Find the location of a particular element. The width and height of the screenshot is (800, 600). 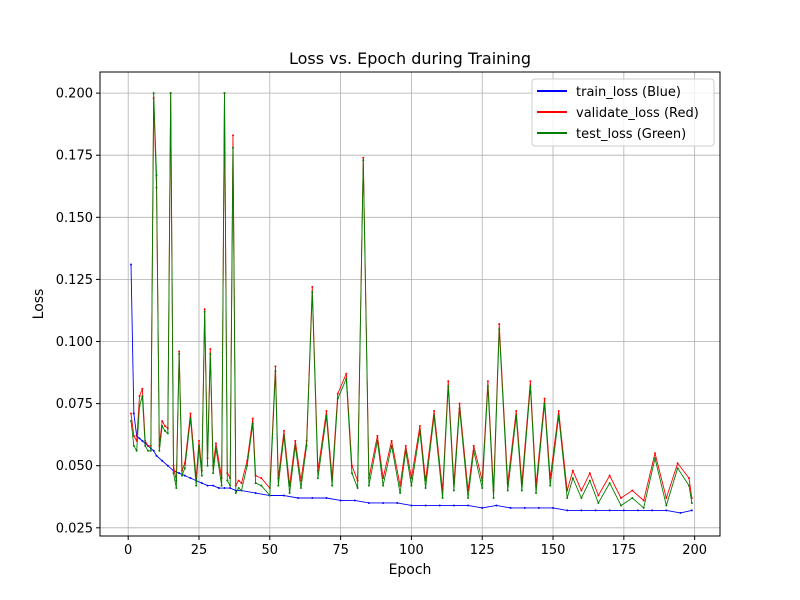

x-tick-label: 50 is located at coordinates (270, 550).